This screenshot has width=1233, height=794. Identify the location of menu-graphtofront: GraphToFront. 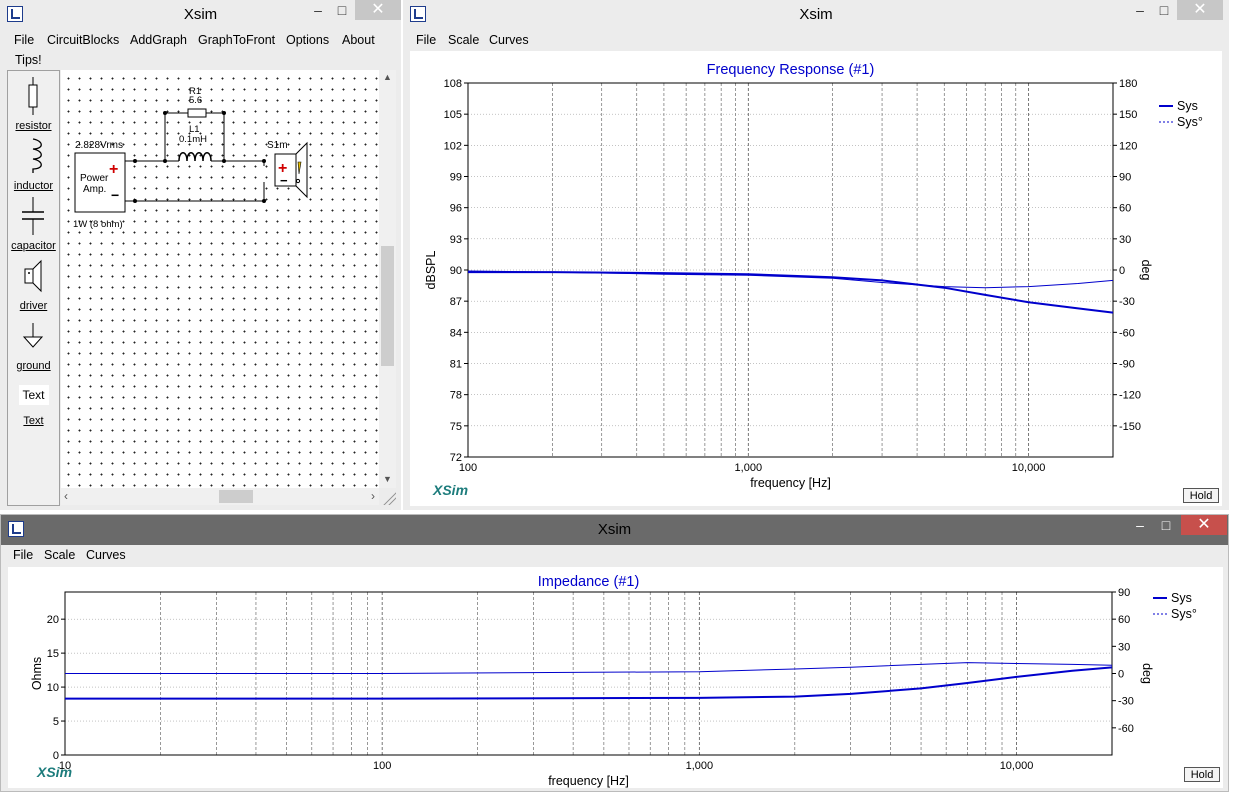
(237, 40).